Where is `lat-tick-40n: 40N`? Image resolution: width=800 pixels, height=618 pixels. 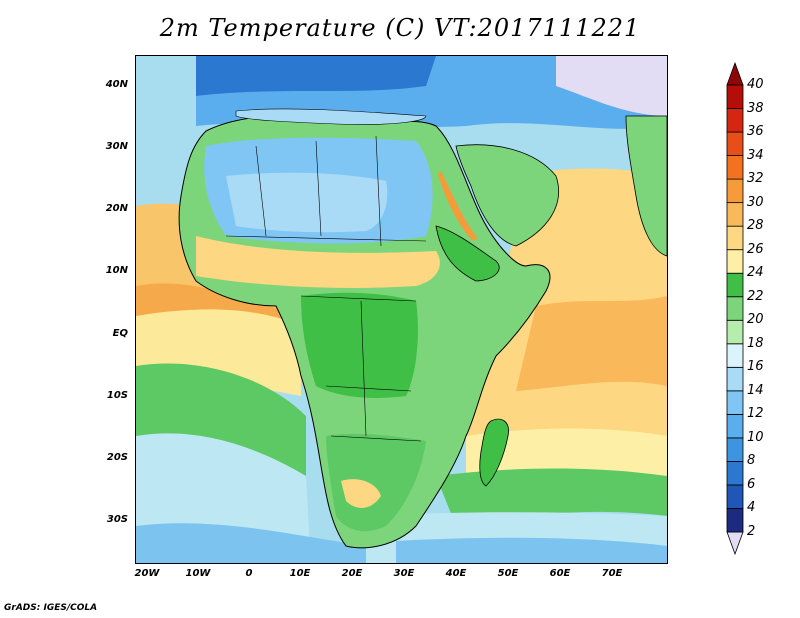
lat-tick-40n: 40N is located at coordinates (116, 84).